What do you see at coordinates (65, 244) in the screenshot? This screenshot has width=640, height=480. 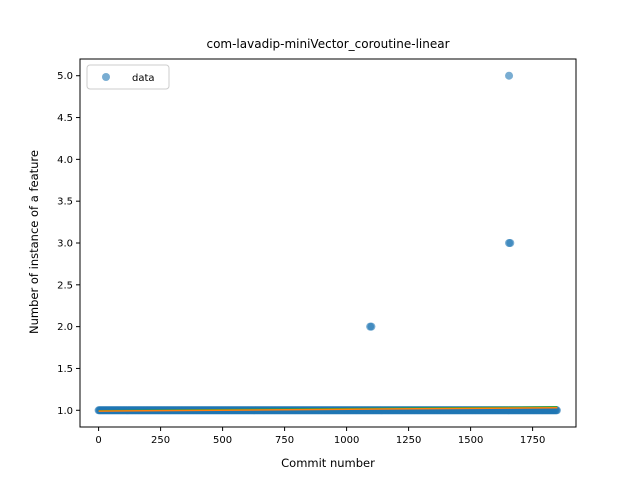 I see `y-tick-label: 3.0` at bounding box center [65, 244].